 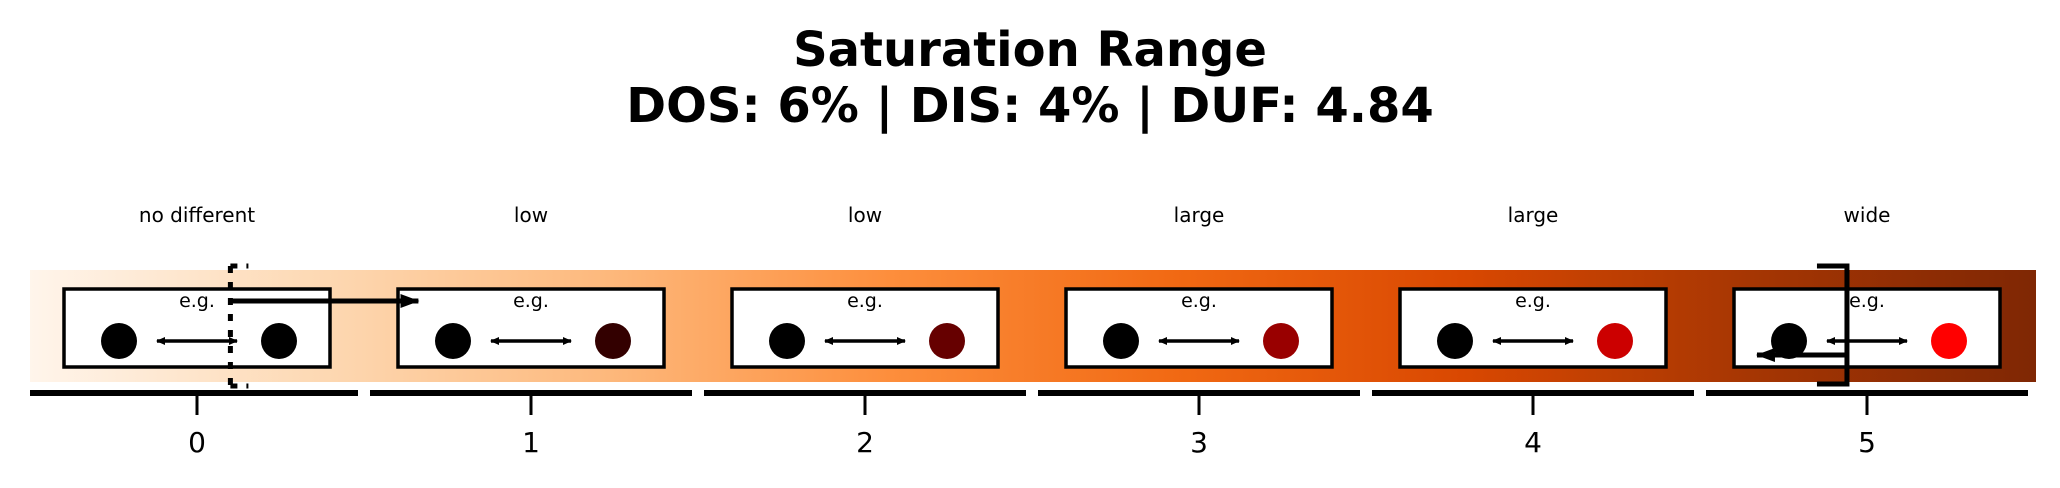 I want to click on tick-label: 3, so click(x=1199, y=442).